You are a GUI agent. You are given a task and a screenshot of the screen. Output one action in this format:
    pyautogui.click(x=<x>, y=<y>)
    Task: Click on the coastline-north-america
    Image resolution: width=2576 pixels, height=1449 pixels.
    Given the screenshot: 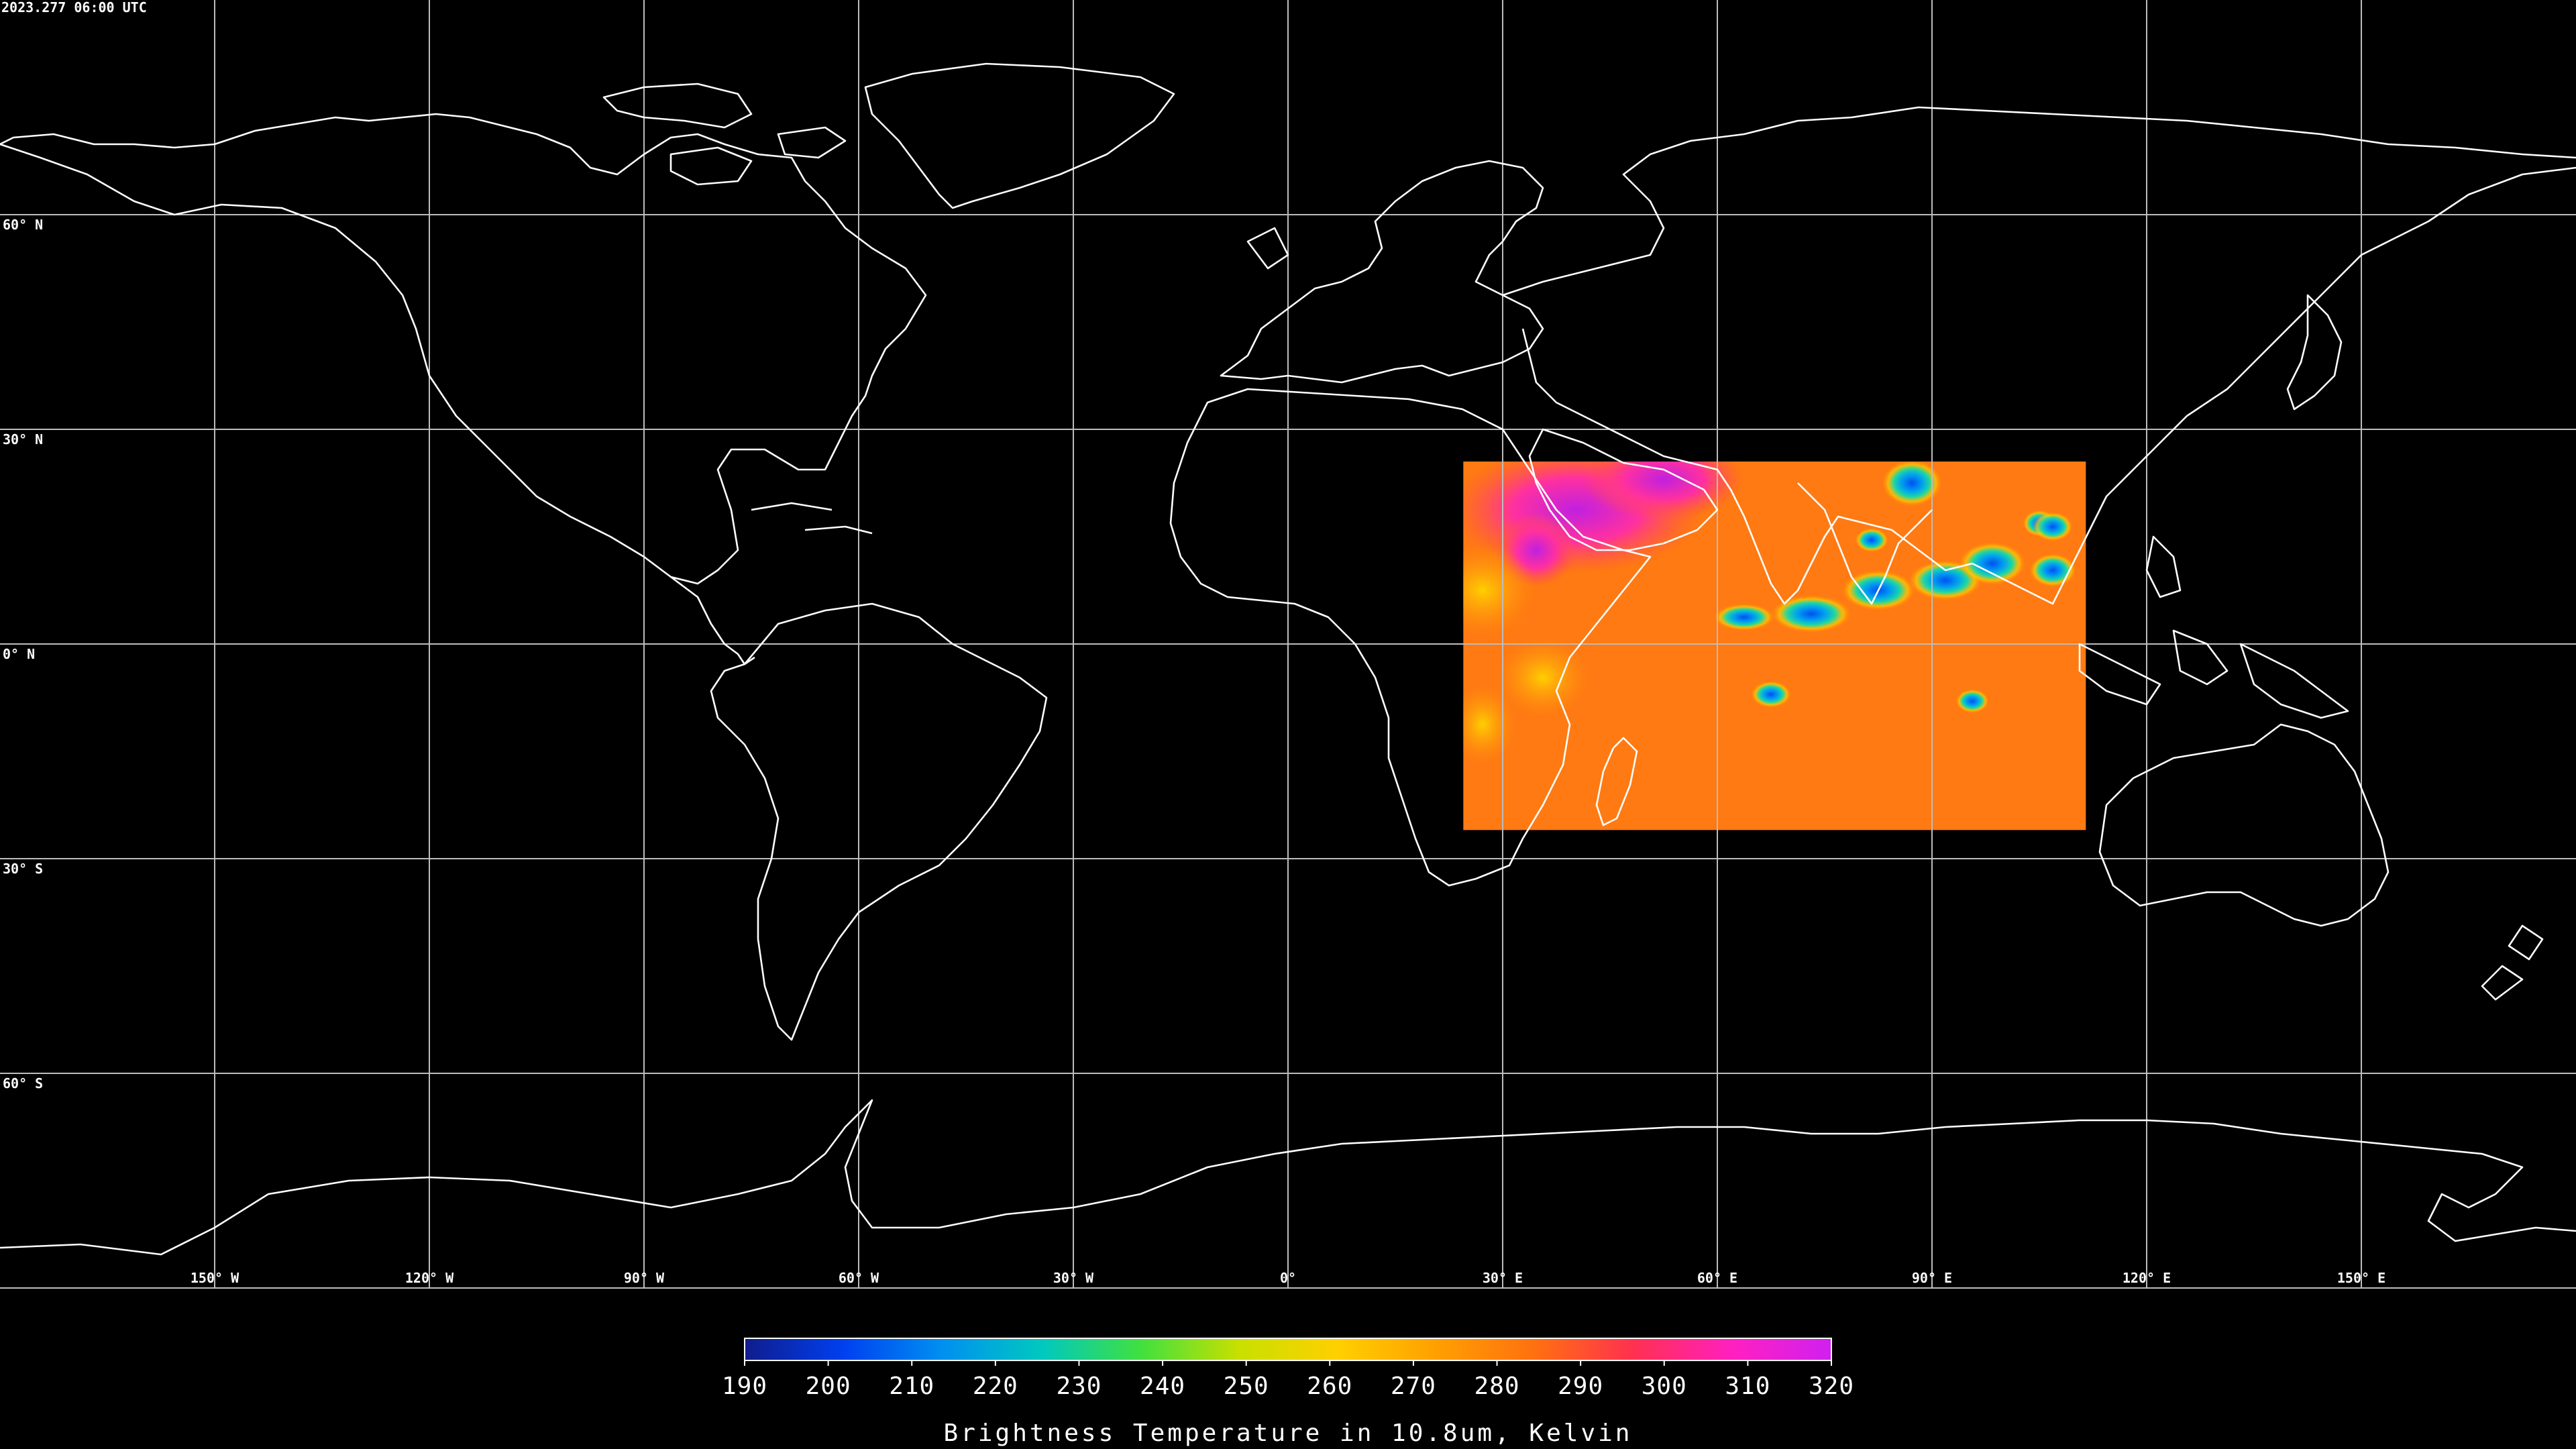 What is the action you would take?
    pyautogui.click(x=463, y=349)
    